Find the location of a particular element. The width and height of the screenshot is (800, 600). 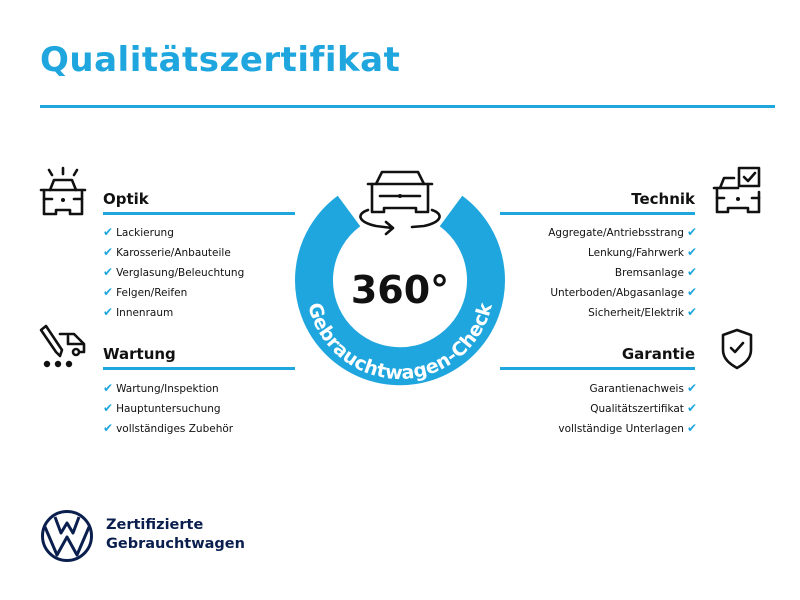

list-item: ✔ Wartung/Inspektion is located at coordinates (161, 388).